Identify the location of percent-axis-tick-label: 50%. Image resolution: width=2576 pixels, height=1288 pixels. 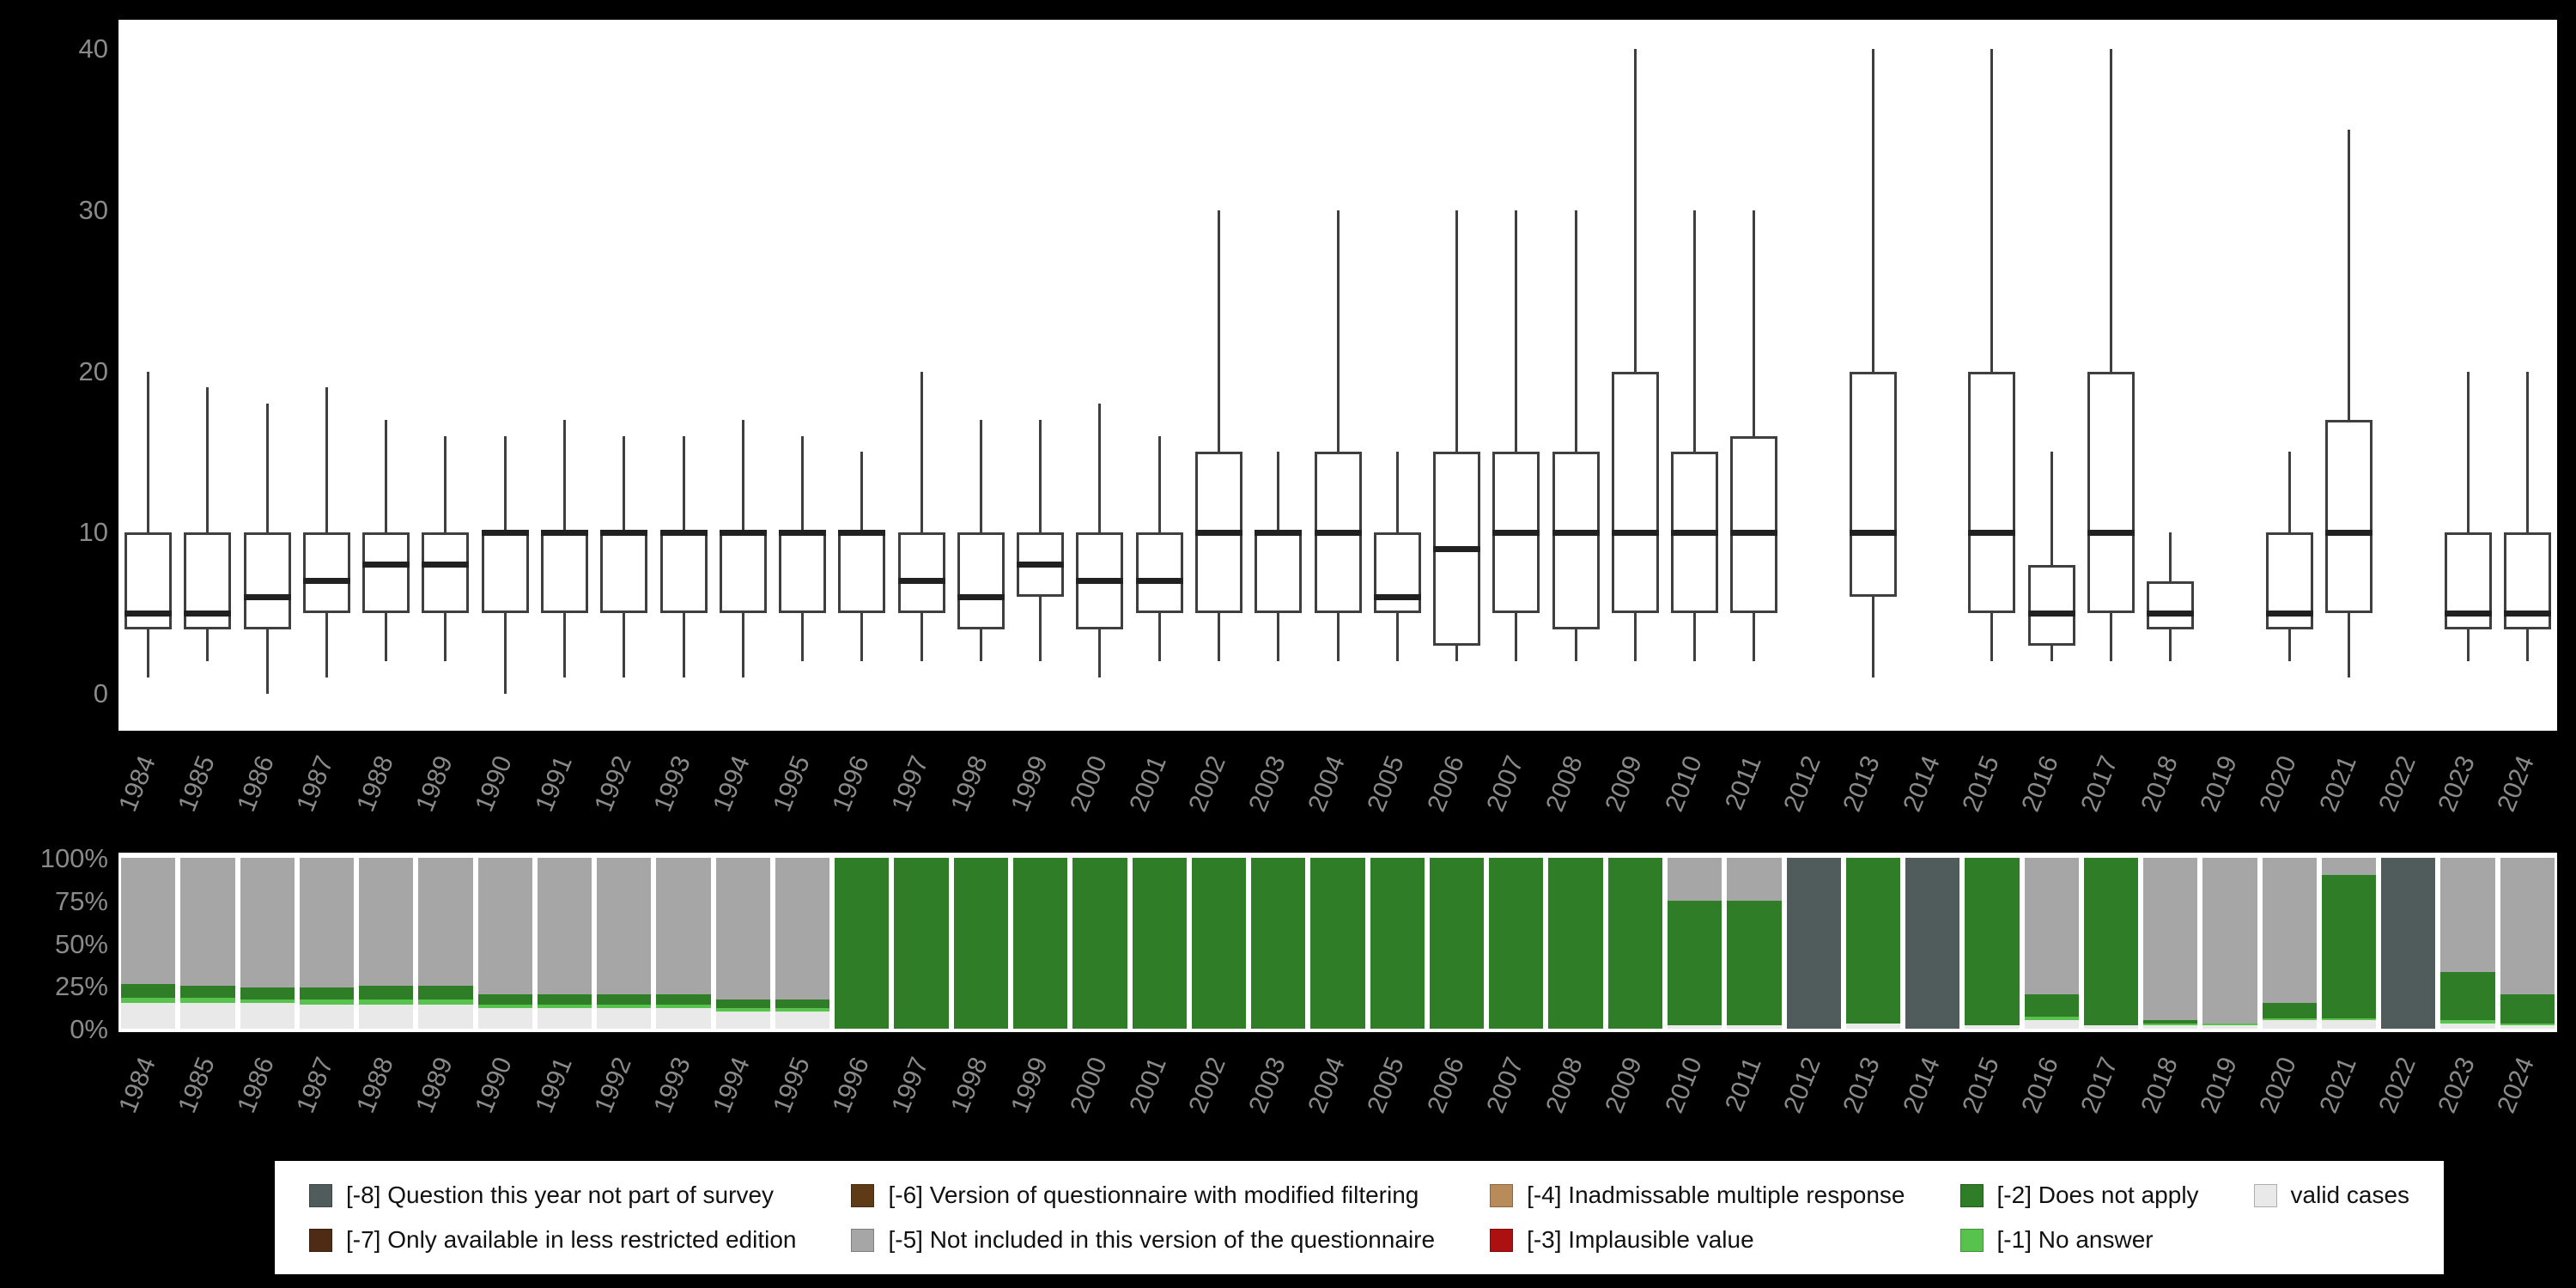
(81, 943).